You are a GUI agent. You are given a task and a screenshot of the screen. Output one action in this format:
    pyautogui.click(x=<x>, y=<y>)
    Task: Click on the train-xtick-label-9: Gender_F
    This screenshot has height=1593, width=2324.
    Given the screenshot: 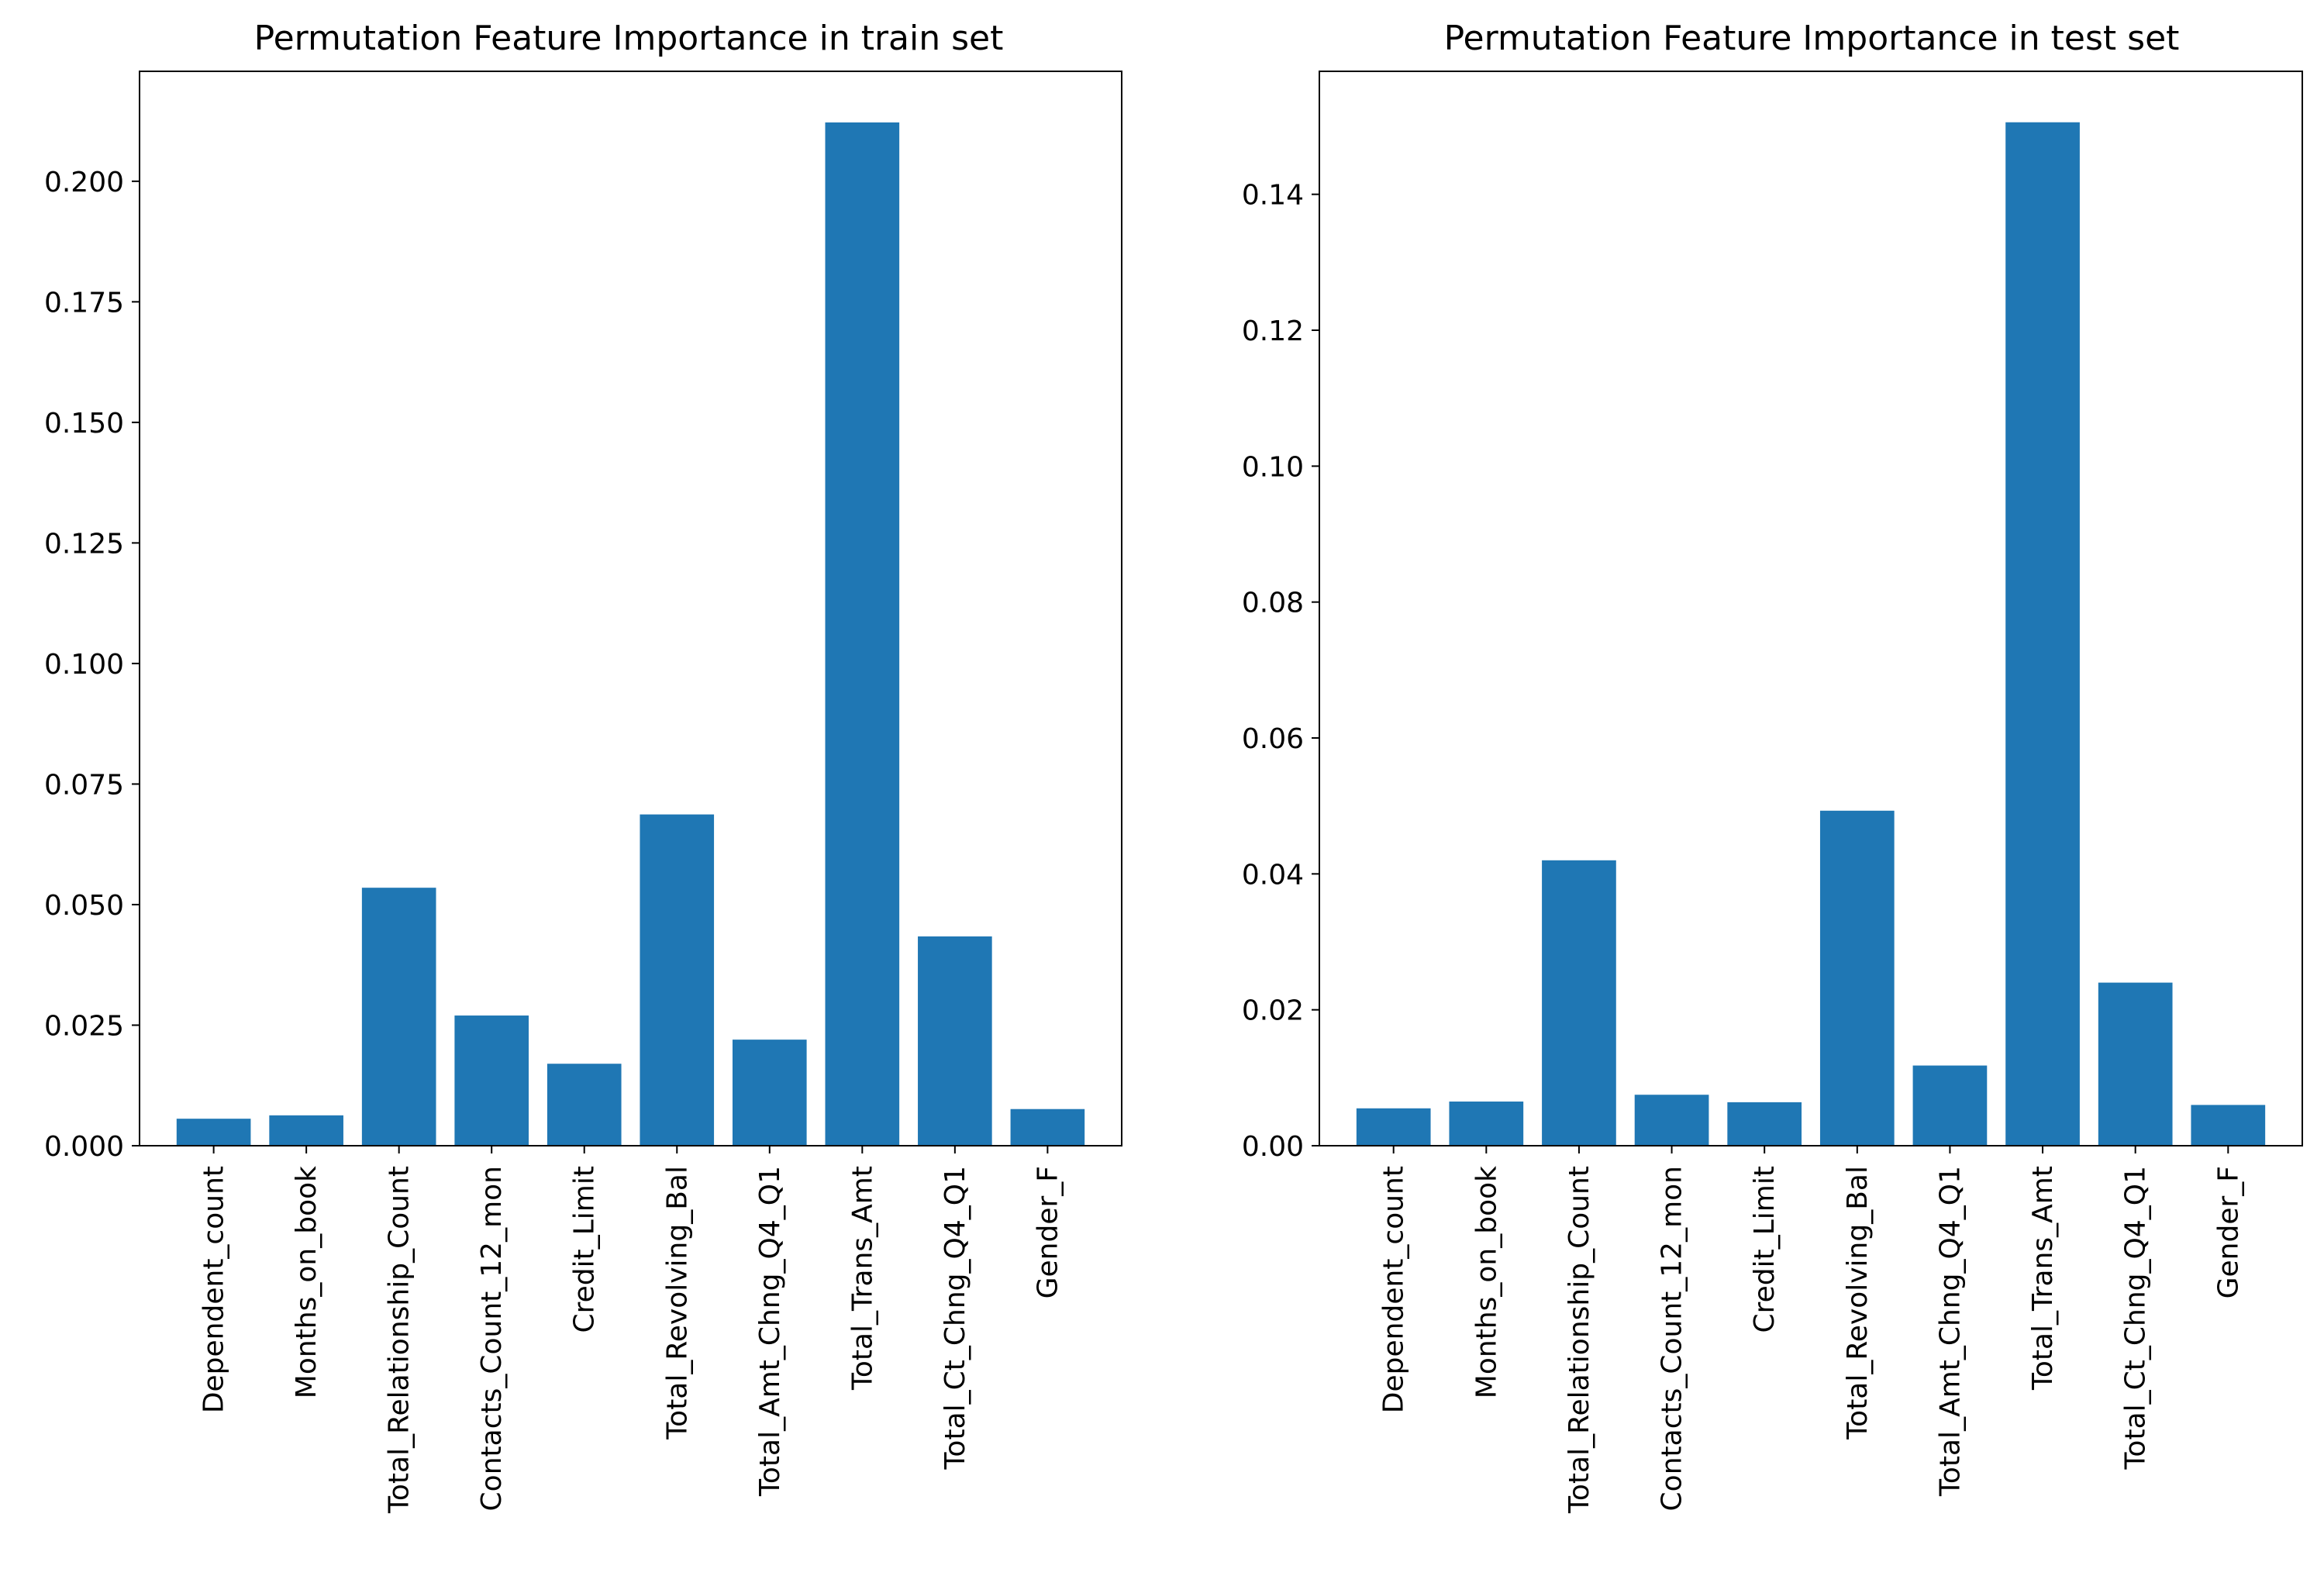 What is the action you would take?
    pyautogui.click(x=1048, y=1232)
    